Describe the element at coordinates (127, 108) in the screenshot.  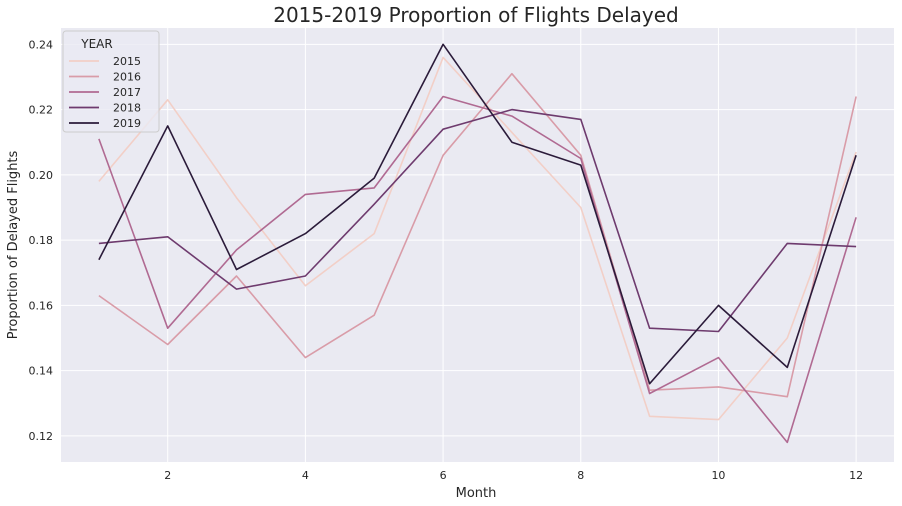
I see `legend-label-2018: 2018` at that location.